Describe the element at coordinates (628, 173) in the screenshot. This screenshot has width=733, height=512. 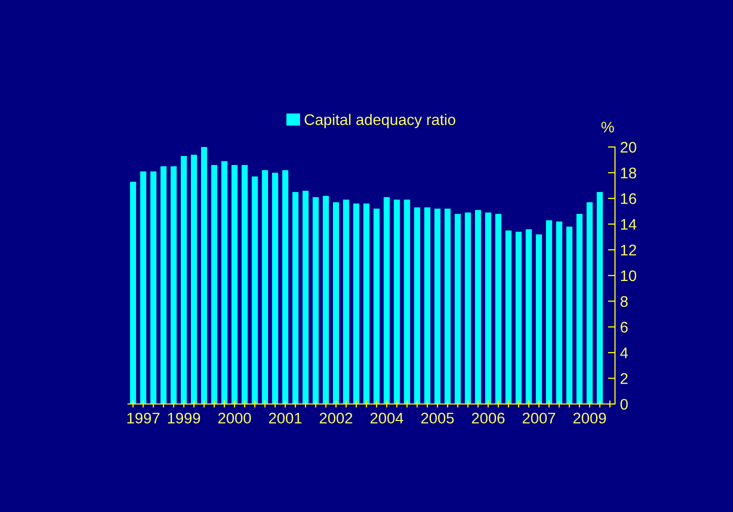
I see `y-tick-label: 18` at that location.